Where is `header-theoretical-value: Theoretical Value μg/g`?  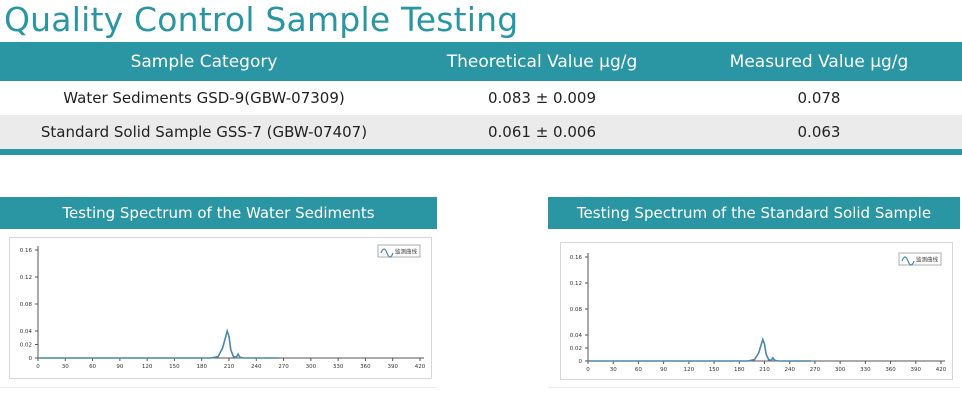 header-theoretical-value: Theoretical Value μg/g is located at coordinates (542, 61).